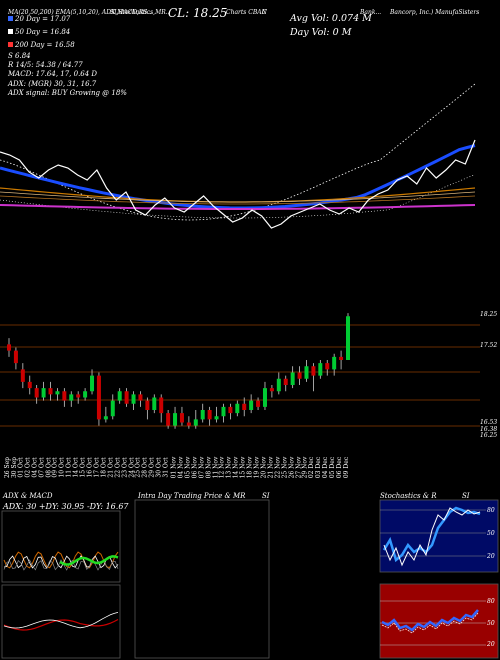 The width and height of the screenshot is (500, 660). What do you see at coordinates (166, 467) in the screenshot?
I see `date-label: 31 Oct` at bounding box center [166, 467].